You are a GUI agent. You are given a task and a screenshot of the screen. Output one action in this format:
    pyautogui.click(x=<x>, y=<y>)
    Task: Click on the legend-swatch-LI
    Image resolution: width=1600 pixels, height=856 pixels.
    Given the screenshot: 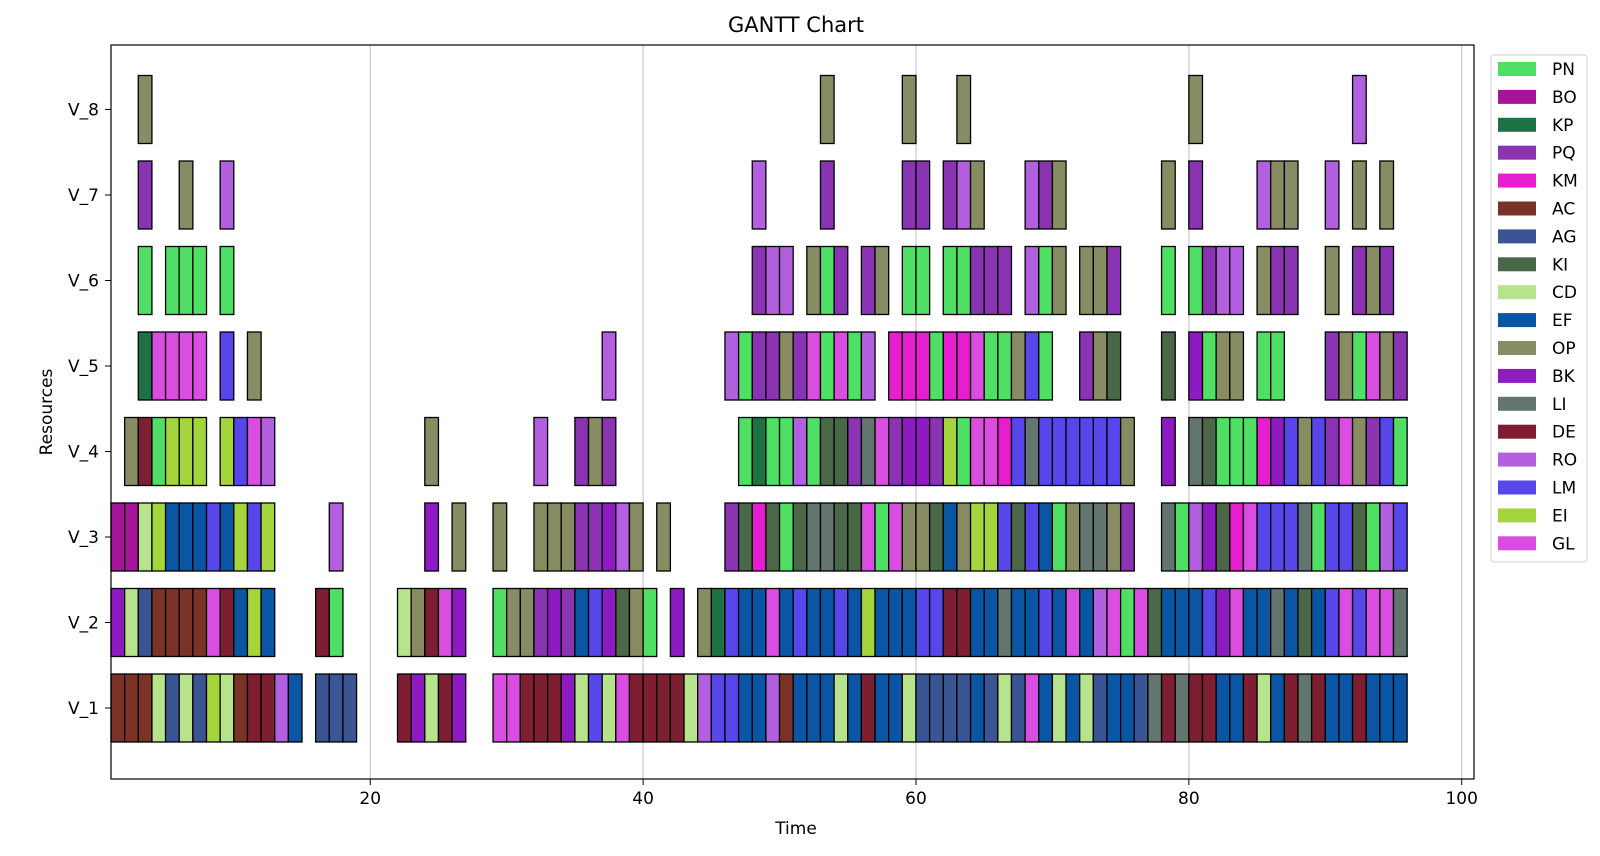 What is the action you would take?
    pyautogui.click(x=1517, y=403)
    